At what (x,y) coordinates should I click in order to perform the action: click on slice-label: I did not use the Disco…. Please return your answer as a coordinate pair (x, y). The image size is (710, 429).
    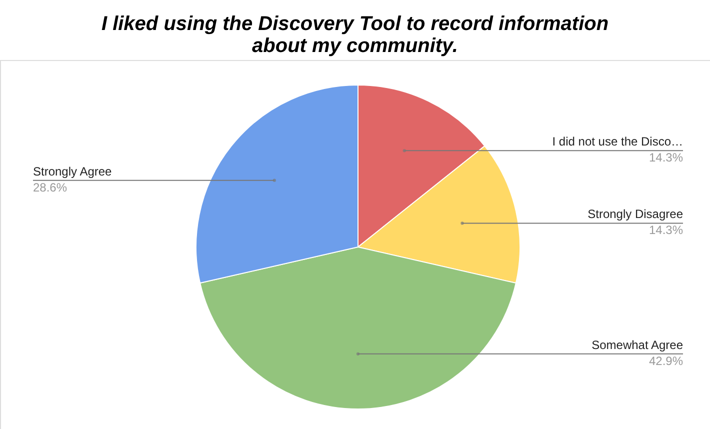
    Looking at the image, I should click on (617, 141).